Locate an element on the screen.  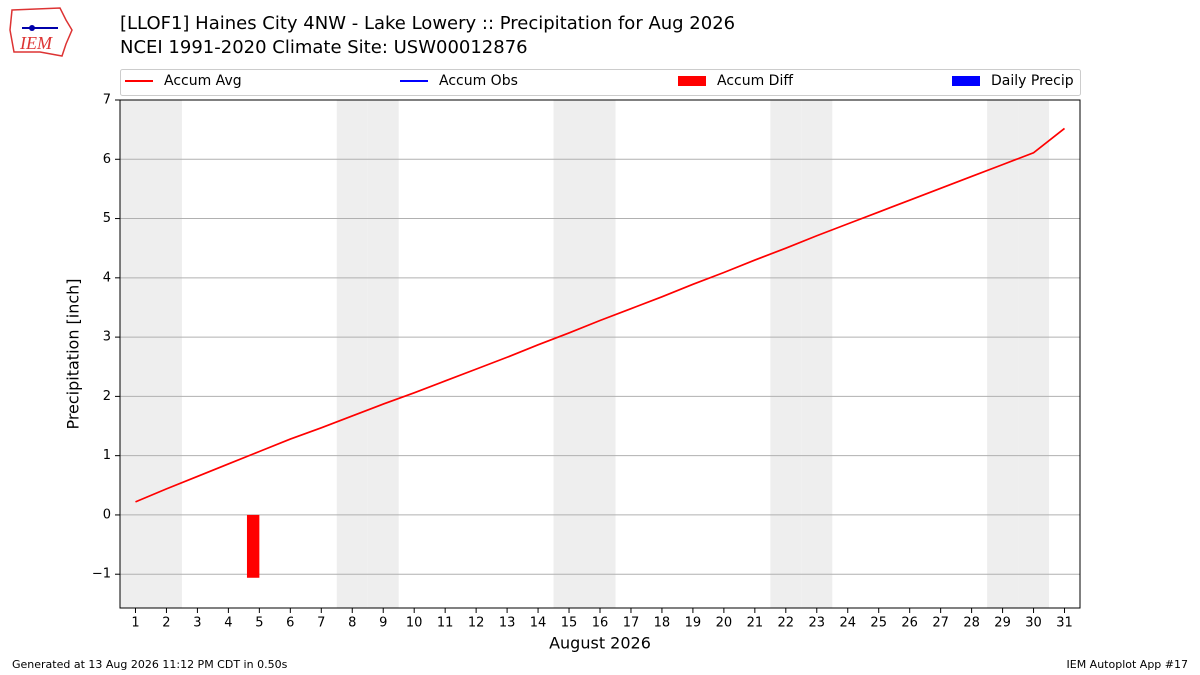
x-tick-label: 6 is located at coordinates (290, 623).